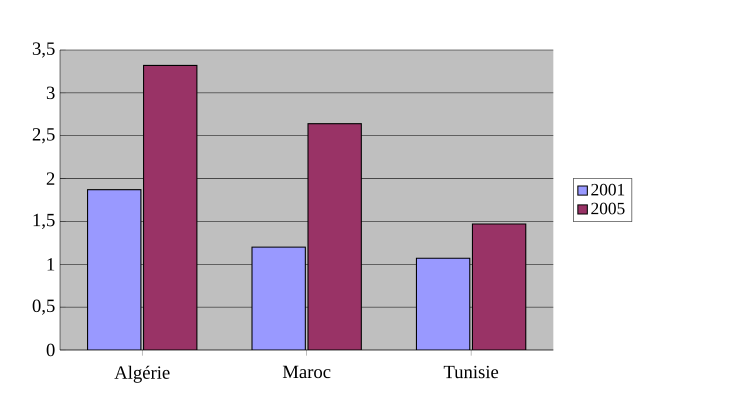  I want to click on y-tick-label: 0,5, so click(43, 307).